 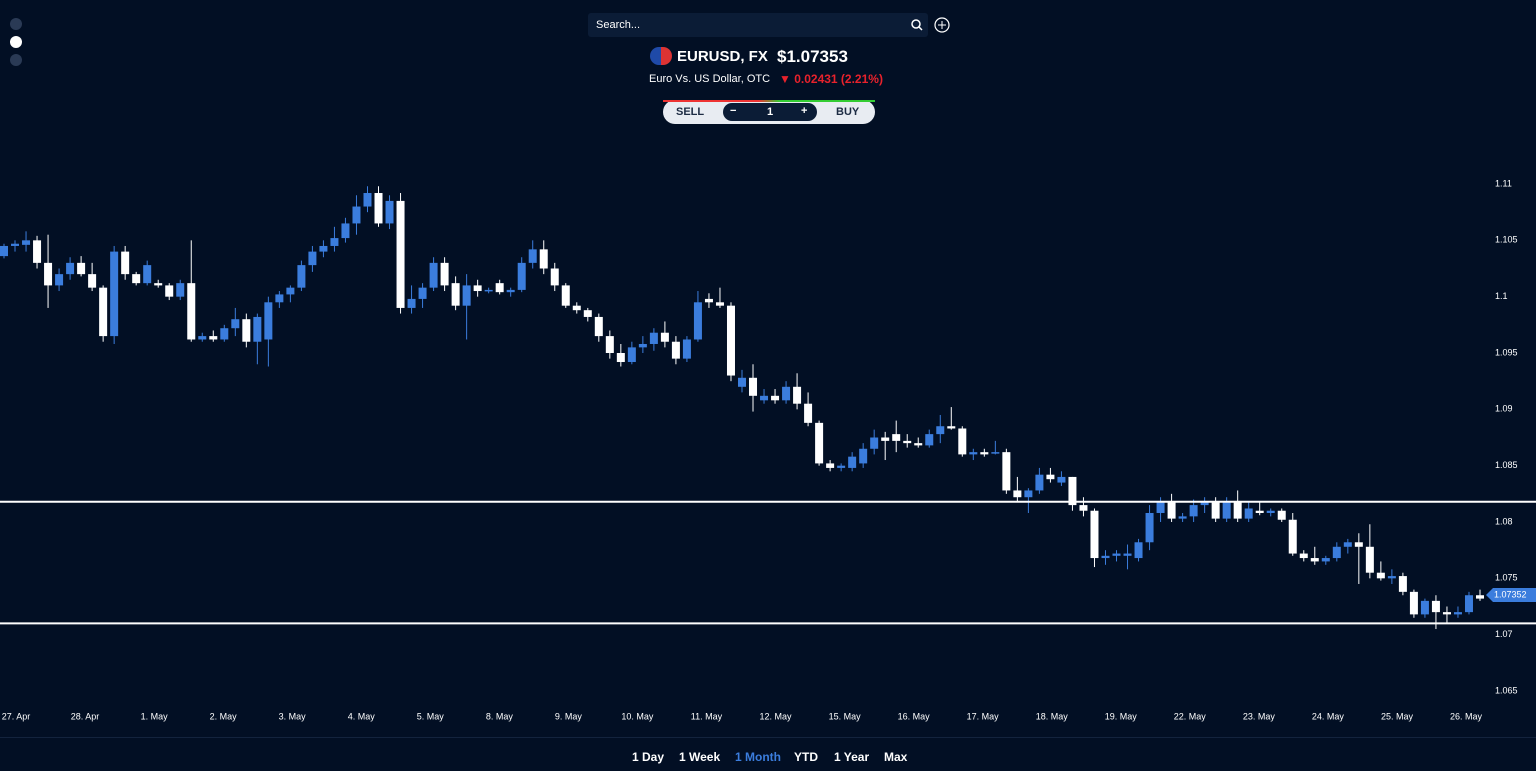 What do you see at coordinates (1052, 716) in the screenshot?
I see `x-tick-label: 18. May` at bounding box center [1052, 716].